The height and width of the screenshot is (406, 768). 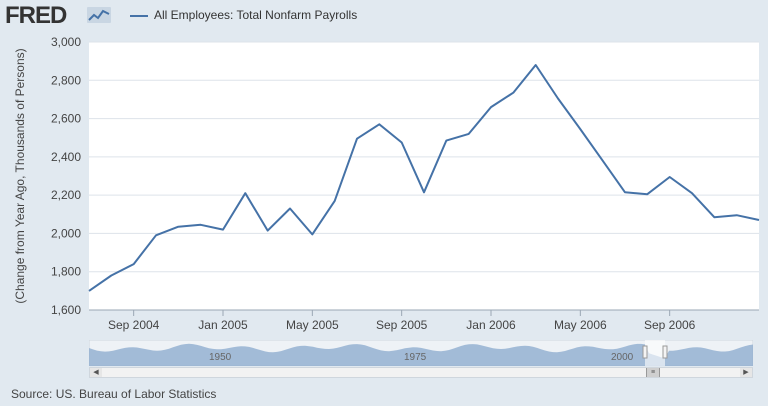 What do you see at coordinates (66, 310) in the screenshot?
I see `y-tick-label: 1,600` at bounding box center [66, 310].